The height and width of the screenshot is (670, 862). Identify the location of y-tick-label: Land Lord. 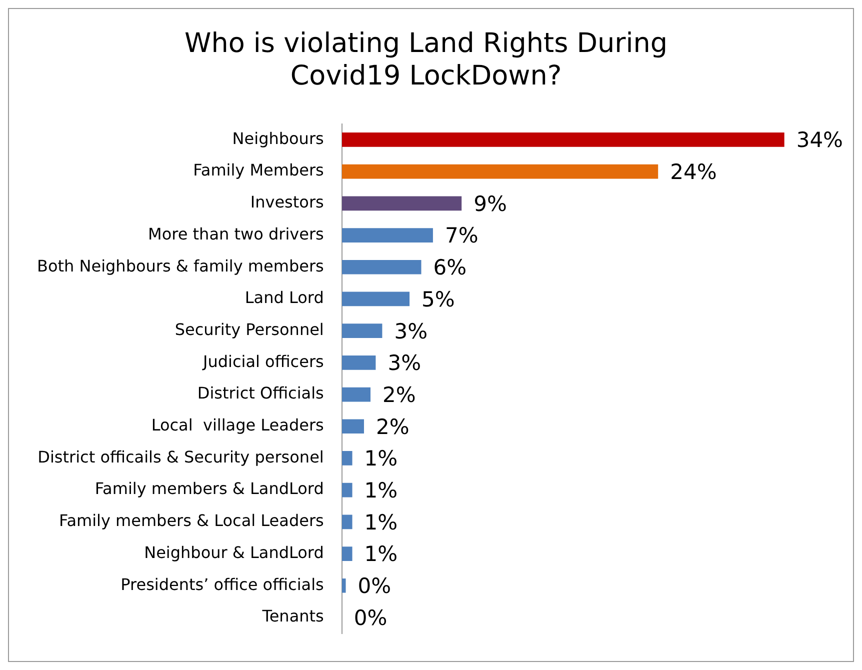
(284, 298).